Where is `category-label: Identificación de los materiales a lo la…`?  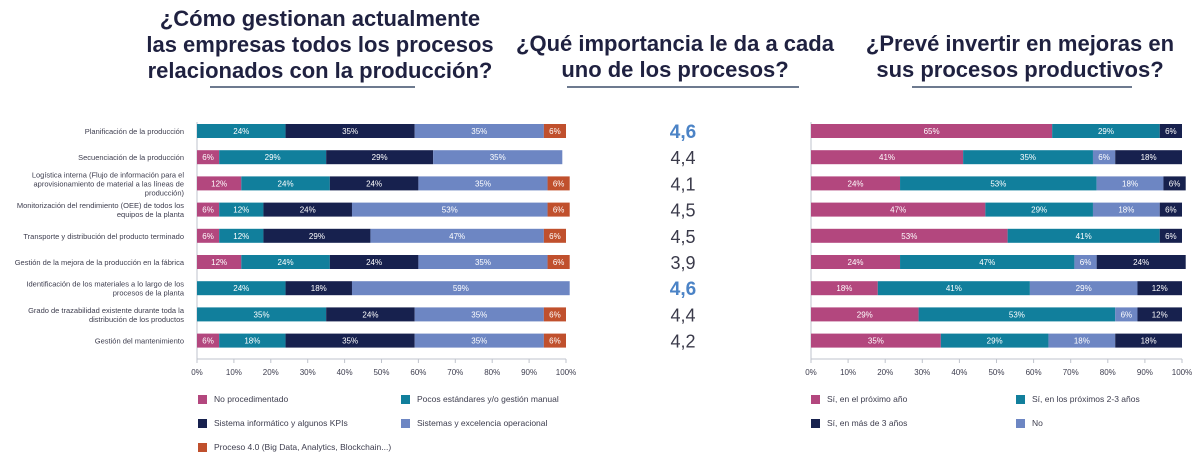
category-label: Identificación de los materiales a lo la… is located at coordinates (105, 289).